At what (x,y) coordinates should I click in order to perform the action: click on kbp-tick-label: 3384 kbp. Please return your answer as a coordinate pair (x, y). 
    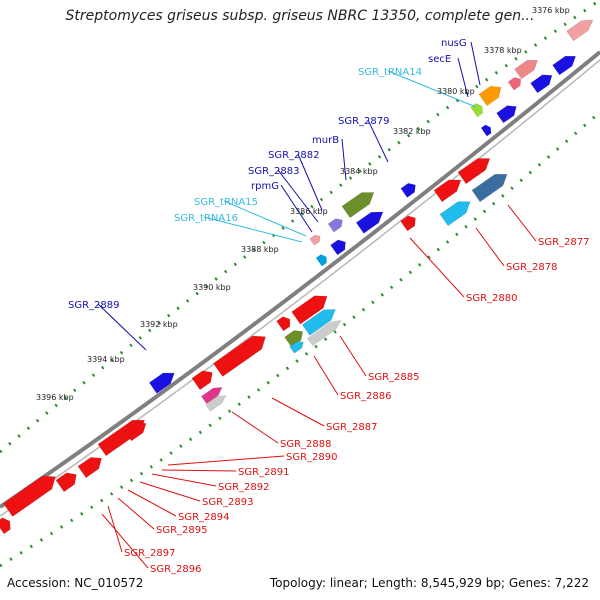
    Looking at the image, I should click on (359, 171).